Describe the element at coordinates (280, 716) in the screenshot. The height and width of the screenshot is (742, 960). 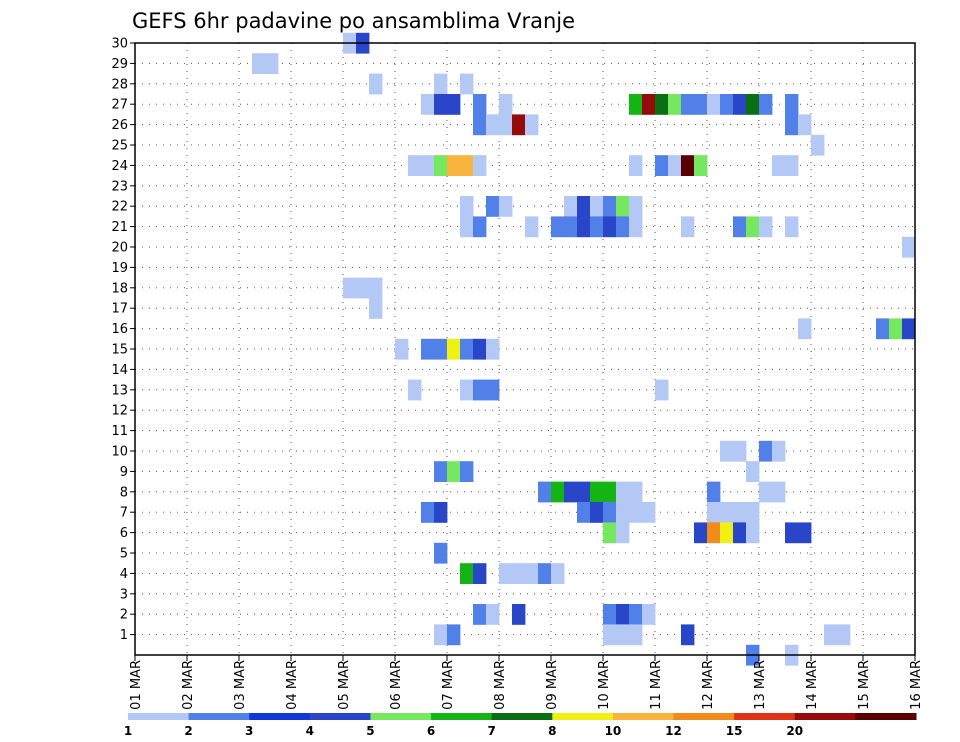
I see `legend-swatch` at that location.